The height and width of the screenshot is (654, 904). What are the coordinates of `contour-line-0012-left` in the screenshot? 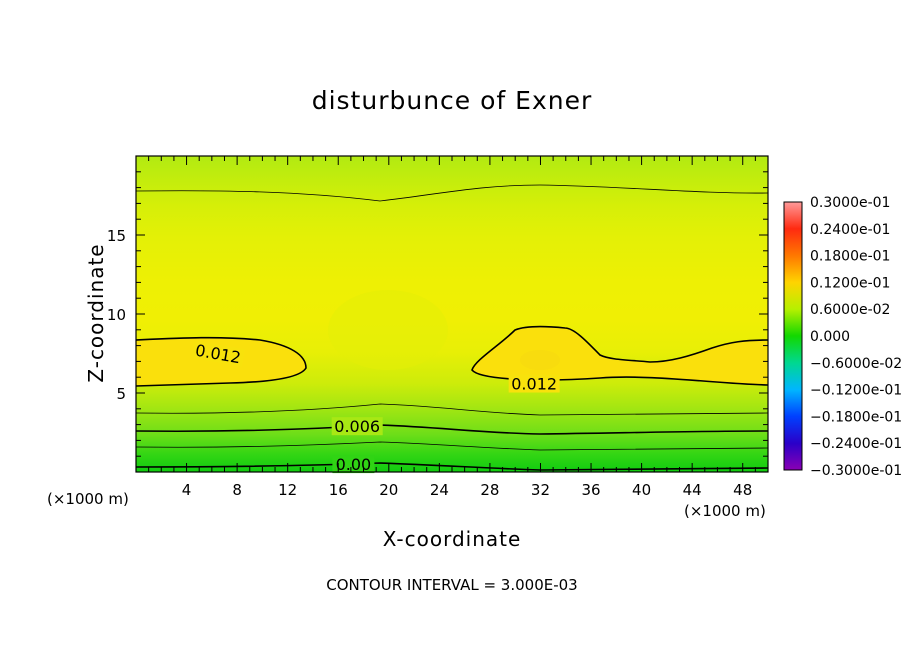 It's located at (221, 361).